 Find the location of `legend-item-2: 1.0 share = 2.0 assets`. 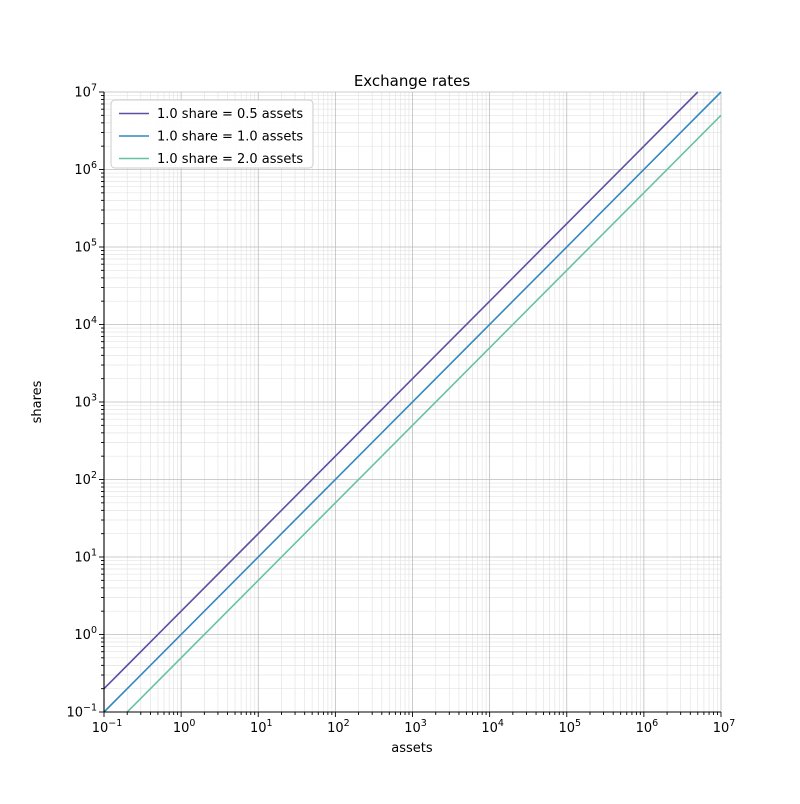

legend-item-2: 1.0 share = 2.0 assets is located at coordinates (211, 159).